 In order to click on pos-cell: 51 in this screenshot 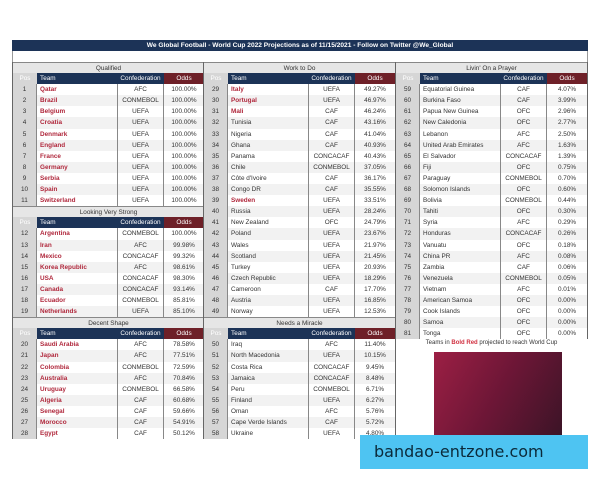, I will do `click(216, 356)`.